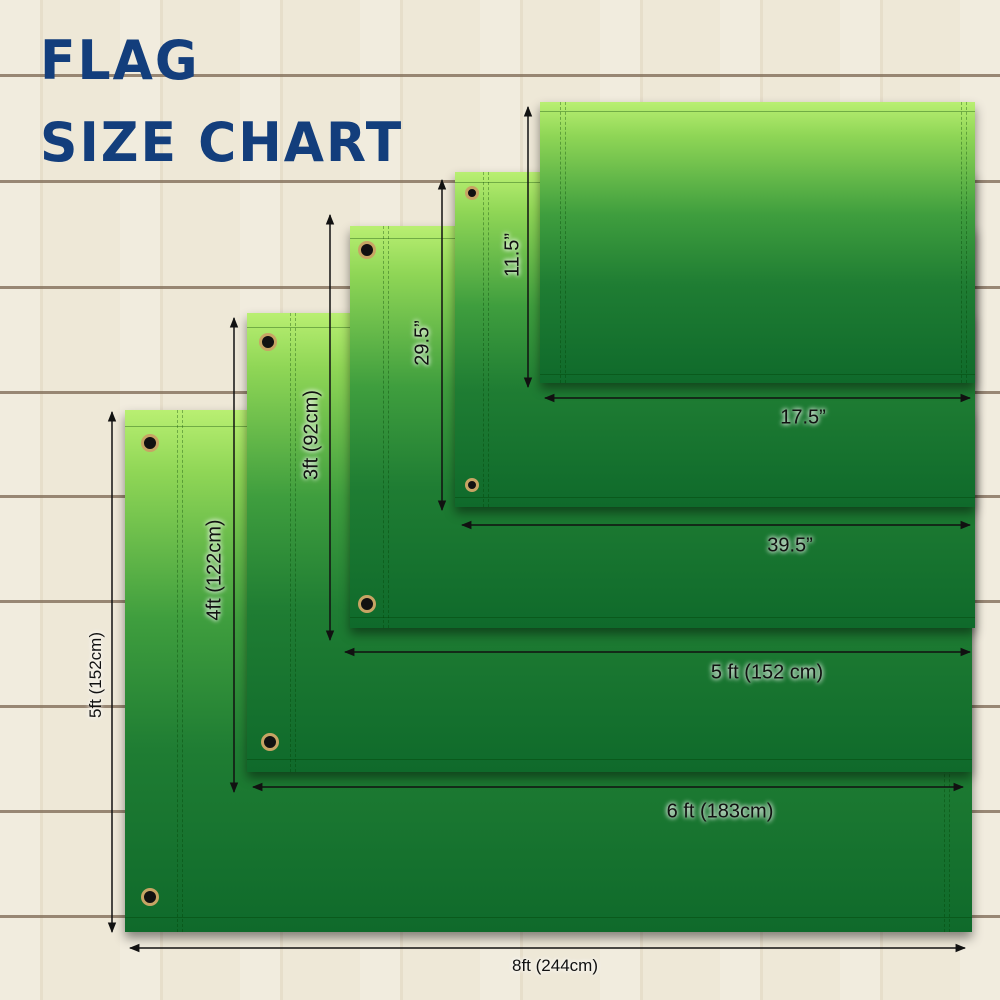 This screenshot has width=1000, height=1000. What do you see at coordinates (767, 672) in the screenshot?
I see `width-label-5x3: 5 ft (152 cm)` at bounding box center [767, 672].